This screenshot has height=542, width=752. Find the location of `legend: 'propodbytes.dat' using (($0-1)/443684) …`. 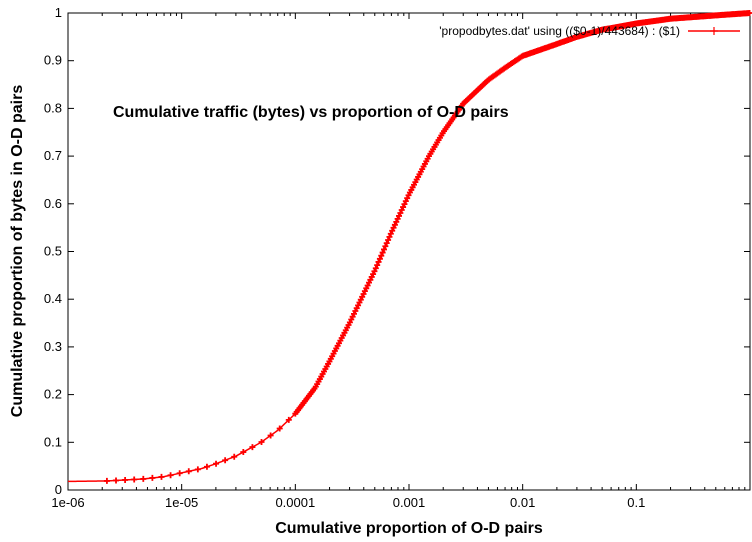

legend: 'propodbytes.dat' using (($0-1)/443684) … is located at coordinates (589, 31).